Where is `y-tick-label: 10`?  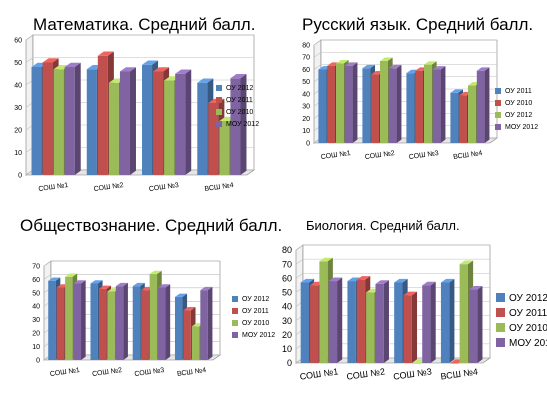
y-tick-label: 10 is located at coordinates (287, 349).